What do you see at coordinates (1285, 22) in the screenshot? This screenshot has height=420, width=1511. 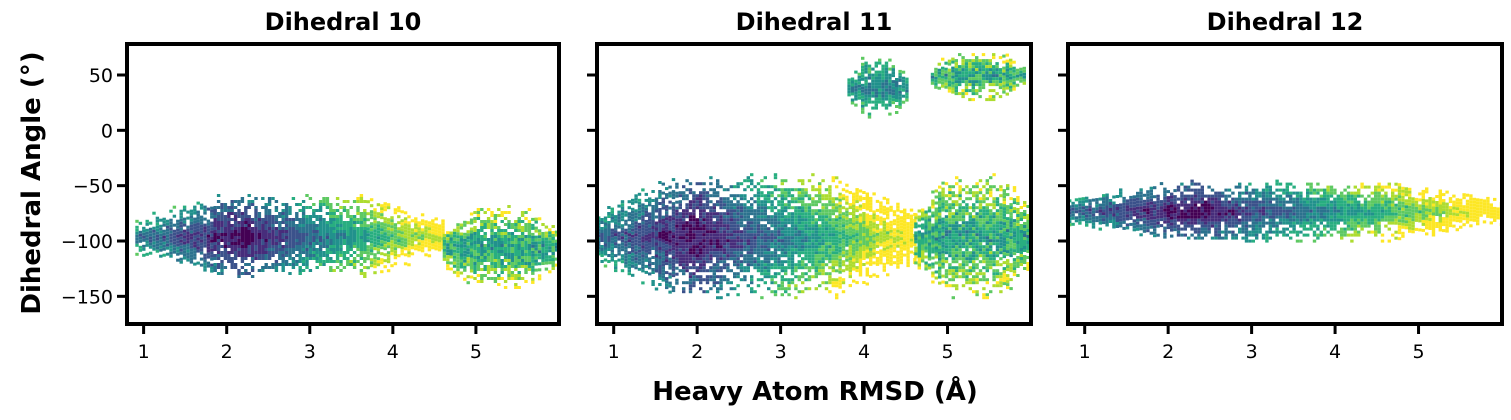 I see `panel-title: Dihedral 12` at bounding box center [1285, 22].